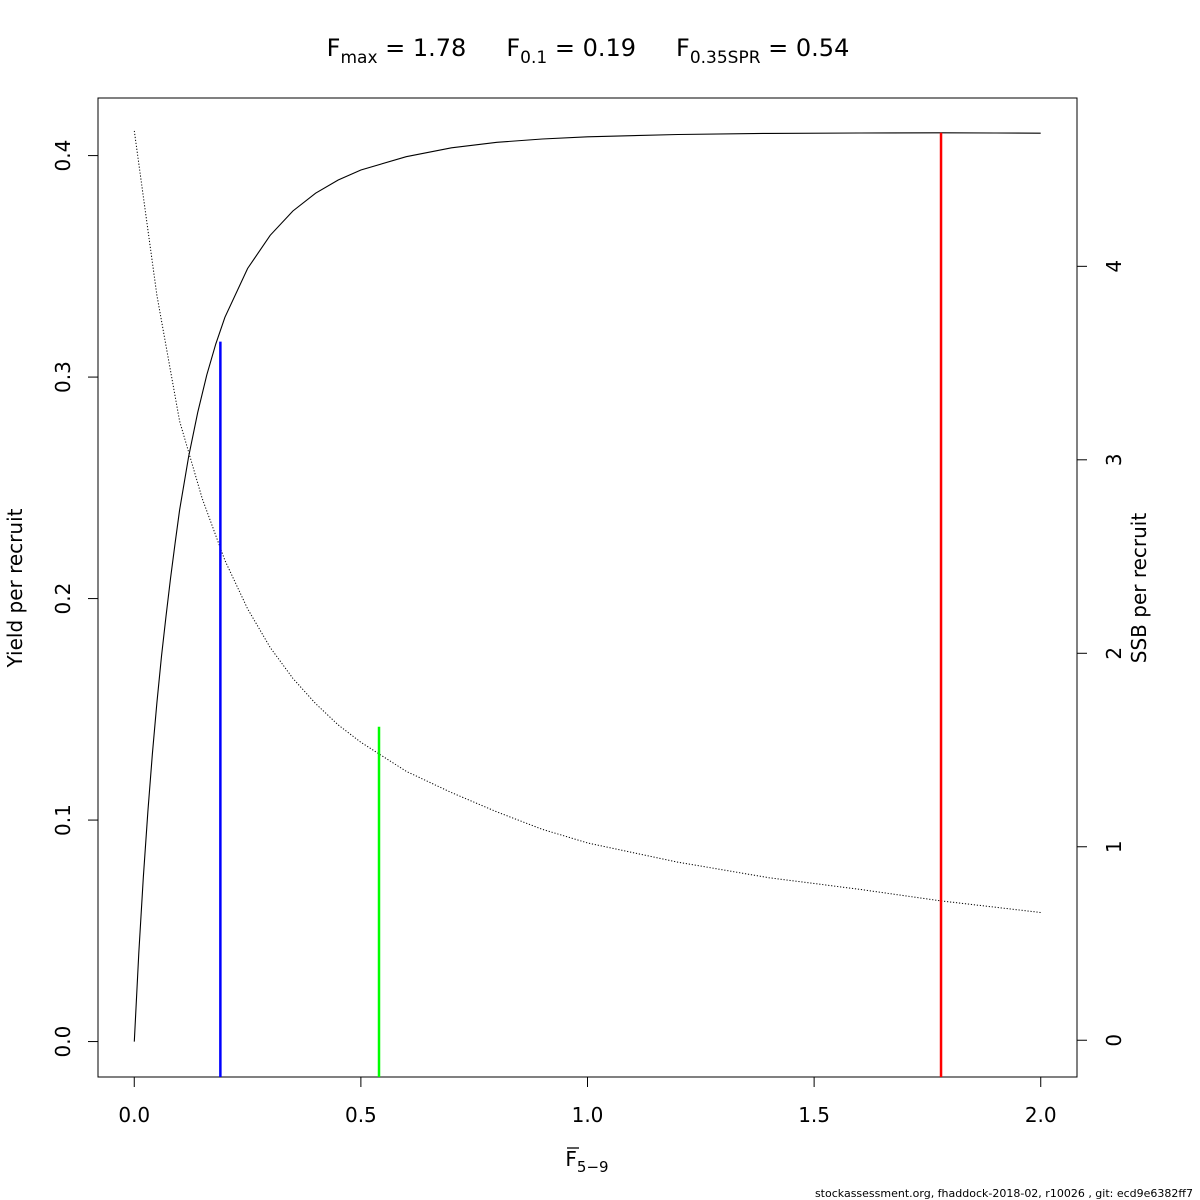 Image resolution: width=1200 pixels, height=1200 pixels. I want to click on chart-title: Fmax = 1.78 F0.1 = 0.19 F0.35SPR = 0.54, so click(588, 51).